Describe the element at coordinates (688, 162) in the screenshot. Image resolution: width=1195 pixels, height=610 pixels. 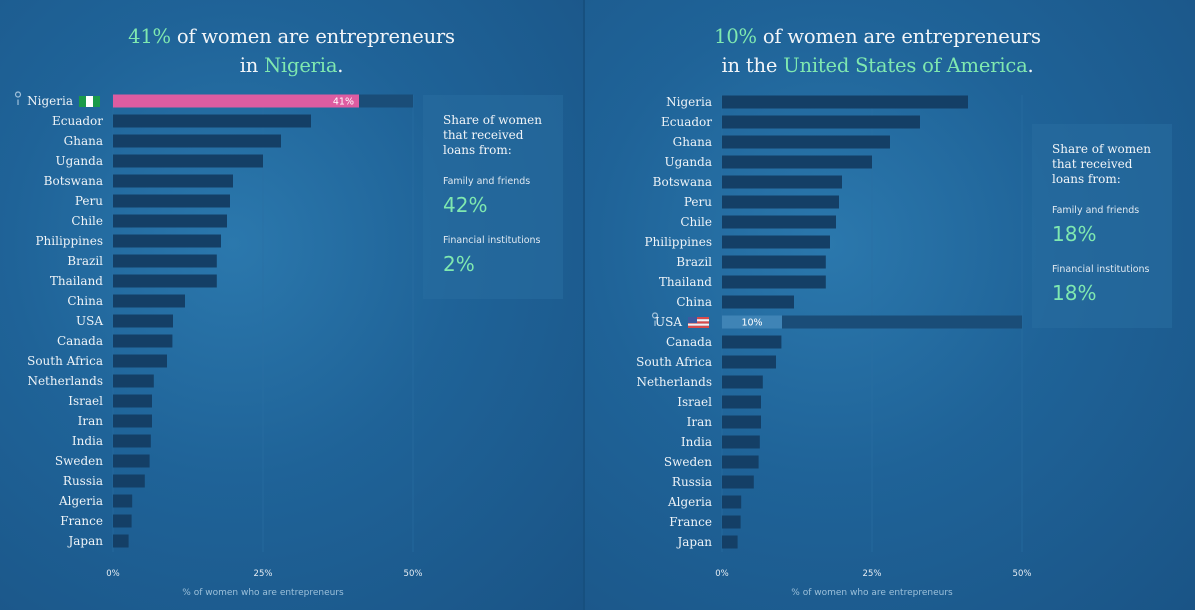
I see `category-label: Uganda` at that location.